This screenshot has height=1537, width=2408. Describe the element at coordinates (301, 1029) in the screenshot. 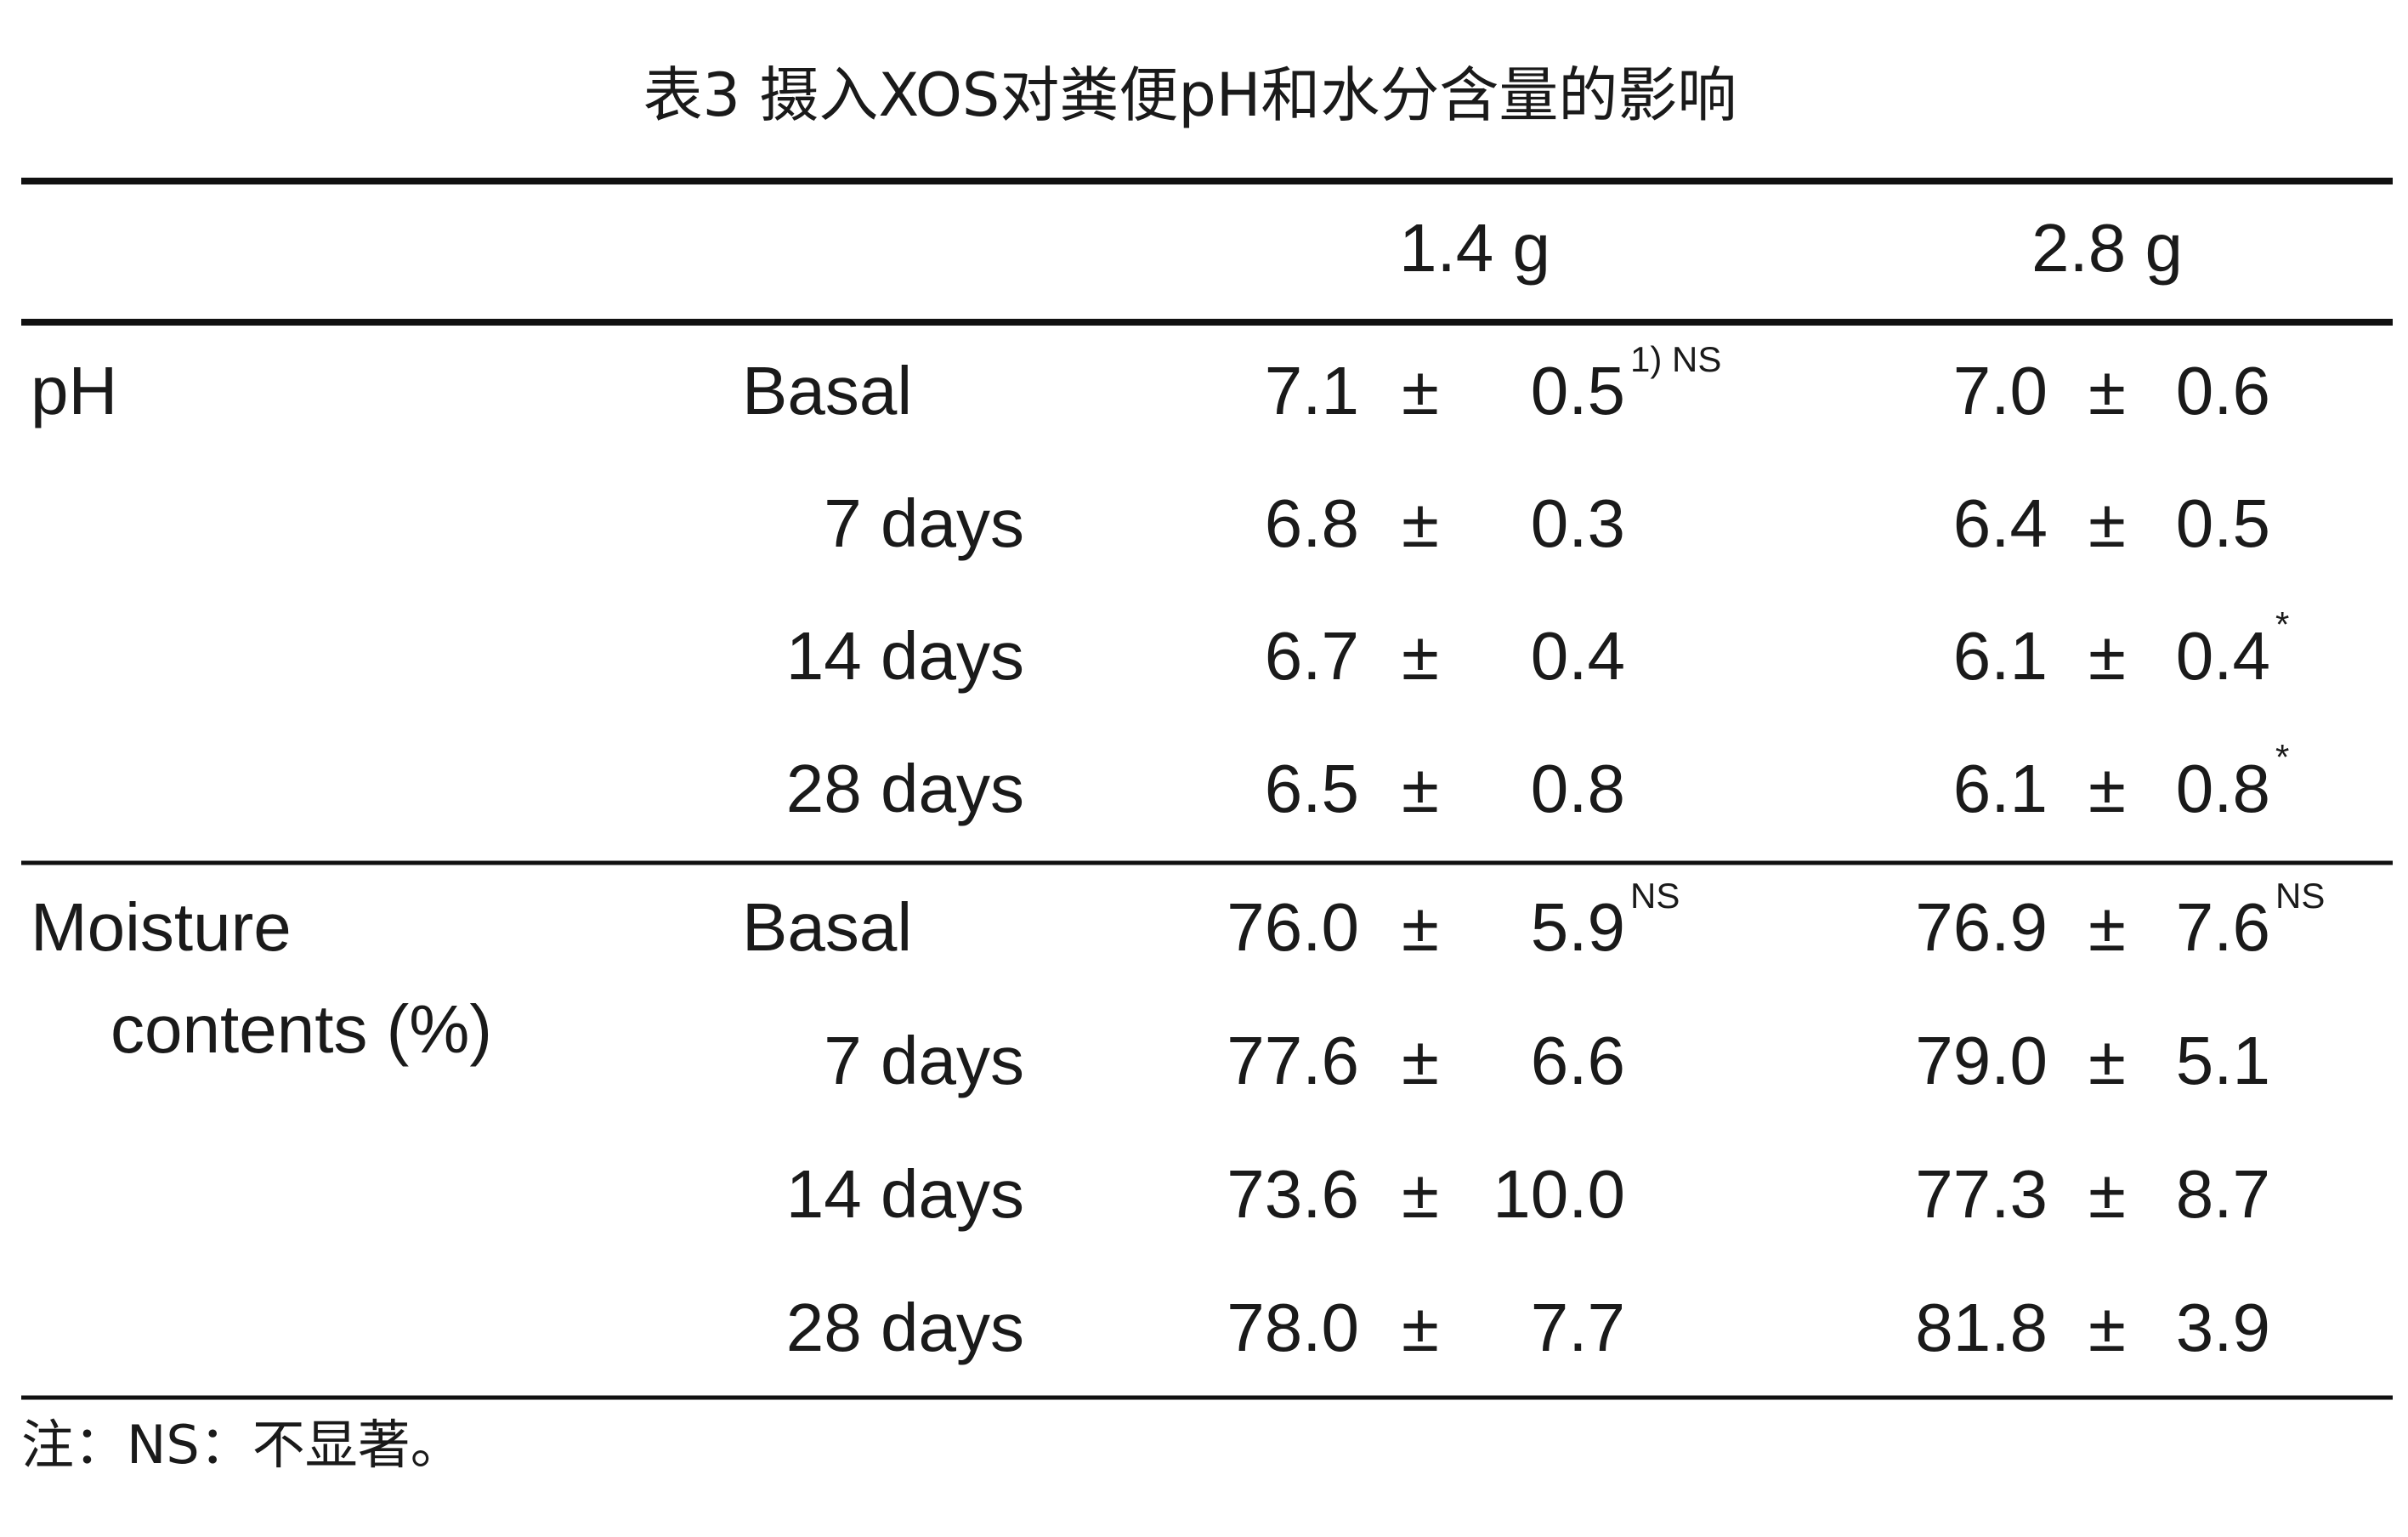

I see `group-label: contents (%)` at that location.